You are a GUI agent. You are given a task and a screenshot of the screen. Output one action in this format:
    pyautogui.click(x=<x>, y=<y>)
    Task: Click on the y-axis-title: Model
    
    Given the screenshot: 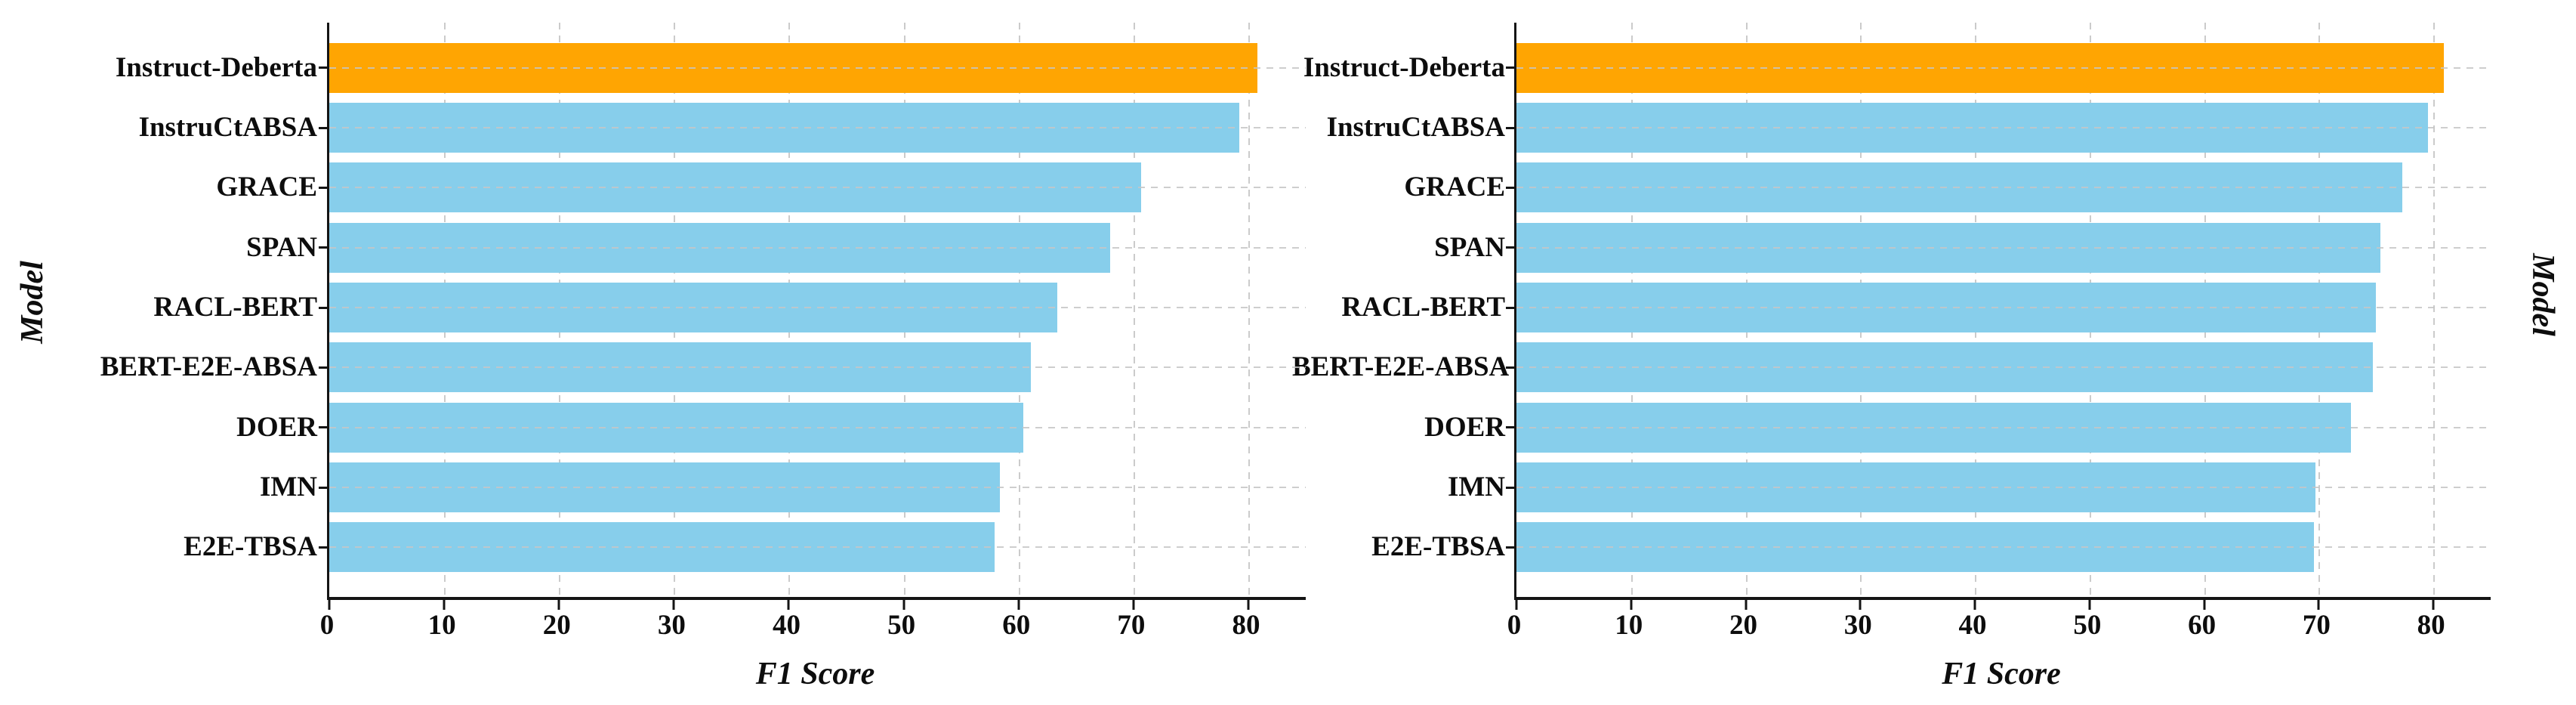 What is the action you would take?
    pyautogui.click(x=2542, y=294)
    